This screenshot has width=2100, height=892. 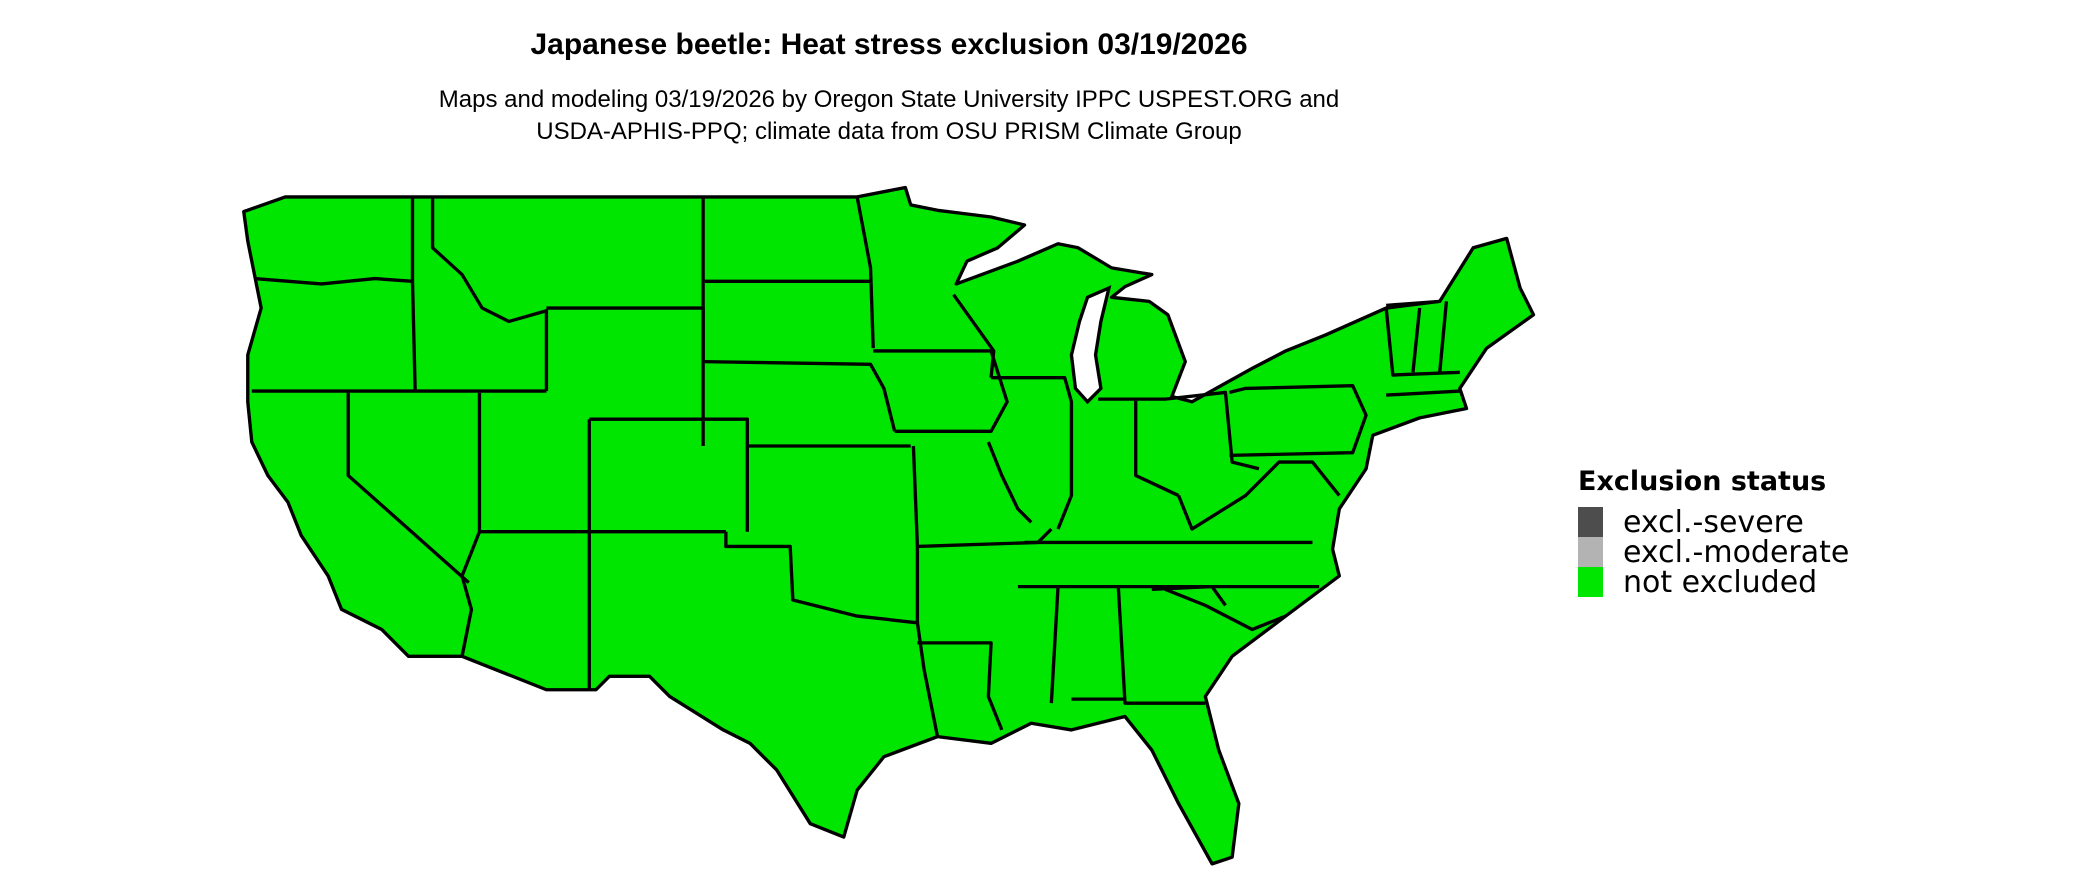 I want to click on legend-item-severe: excl.-severe, so click(x=1713, y=522).